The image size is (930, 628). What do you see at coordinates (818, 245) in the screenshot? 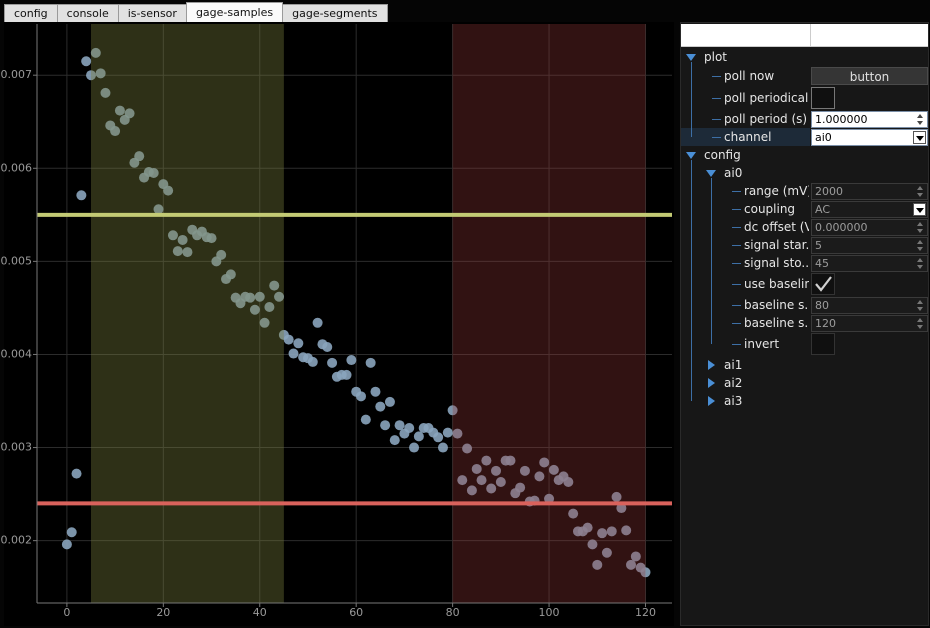
I see `value-text: 5` at bounding box center [818, 245].